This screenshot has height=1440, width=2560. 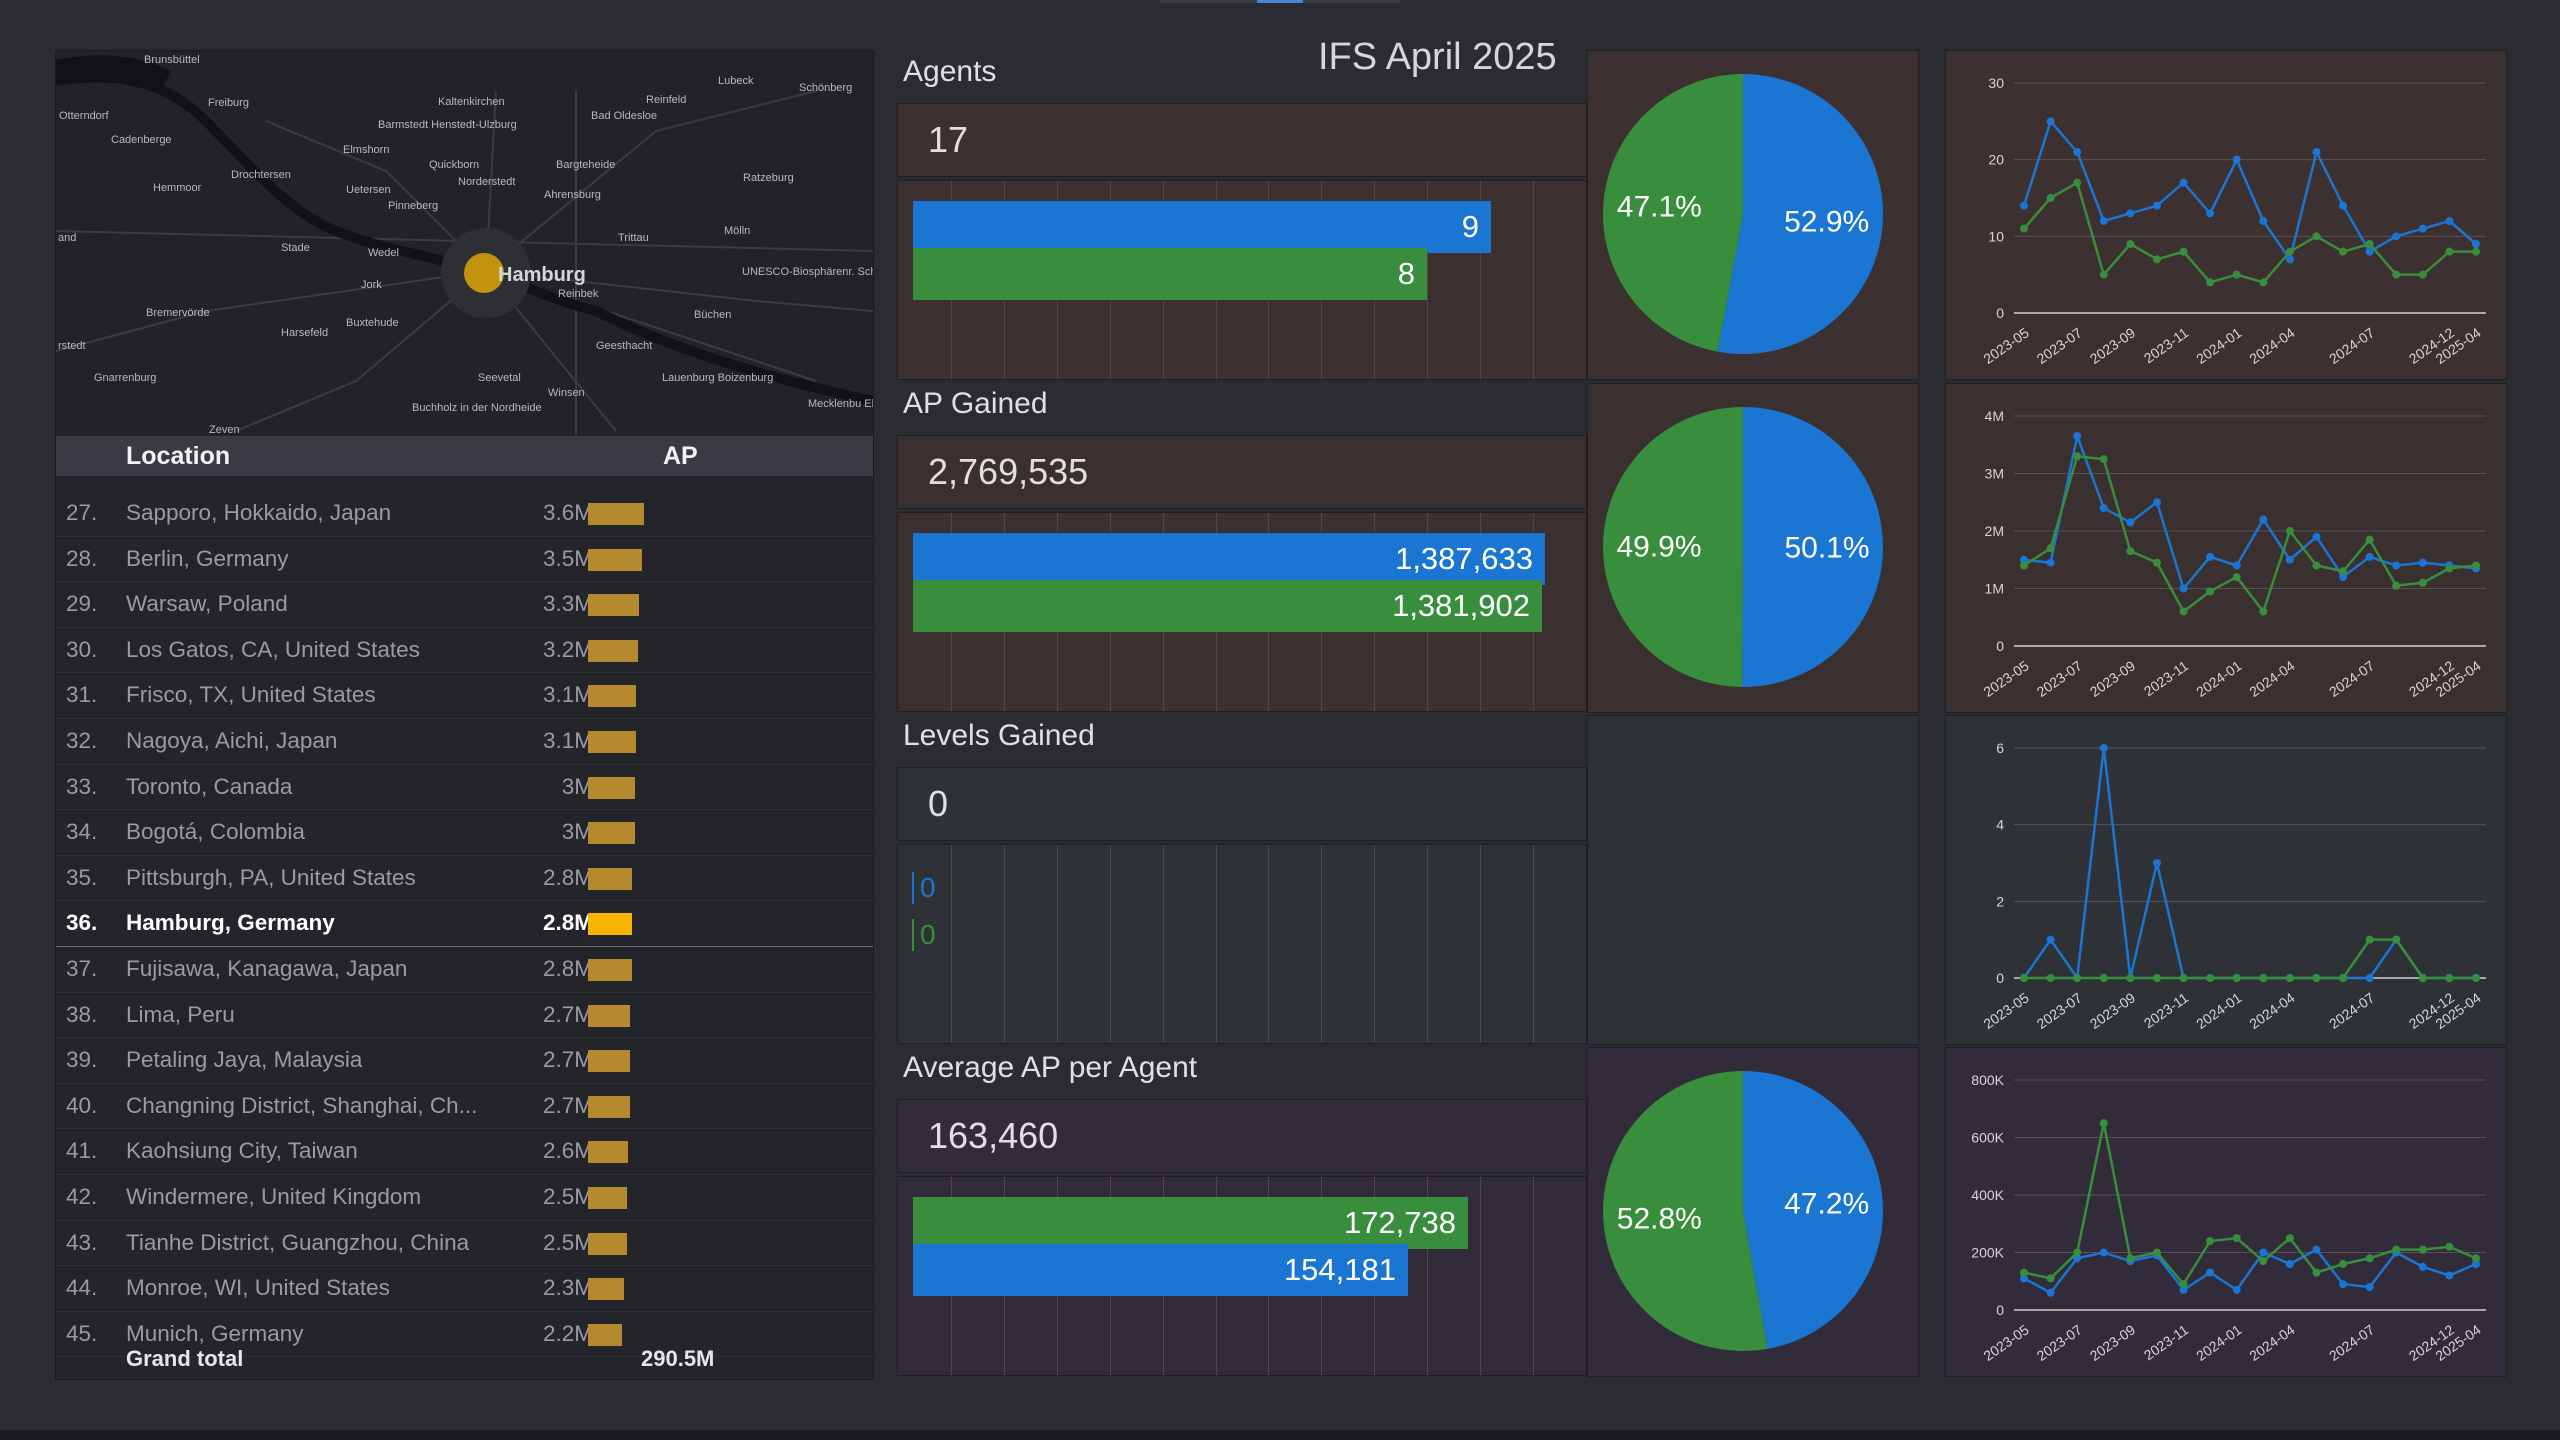 I want to click on bar-blue: 0, so click(x=924, y=888).